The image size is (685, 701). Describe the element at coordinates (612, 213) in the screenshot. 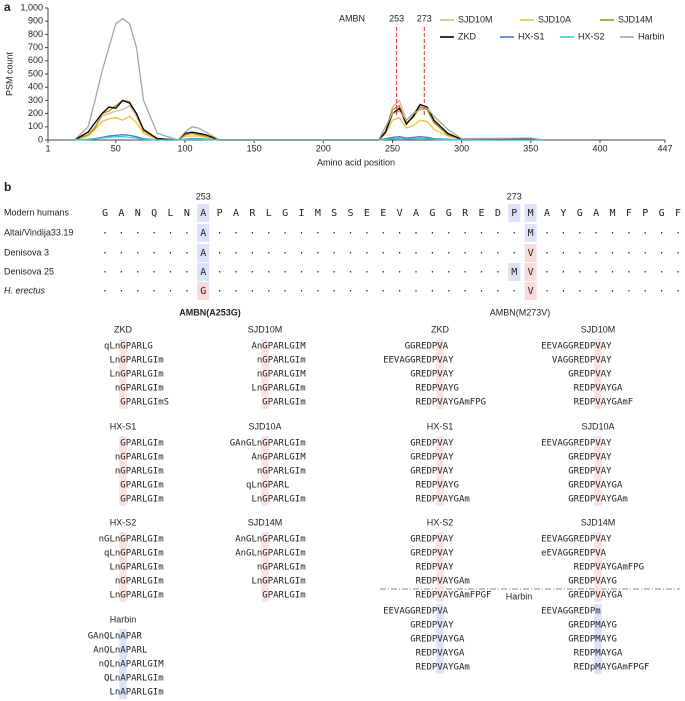

I see `residue: M` at that location.